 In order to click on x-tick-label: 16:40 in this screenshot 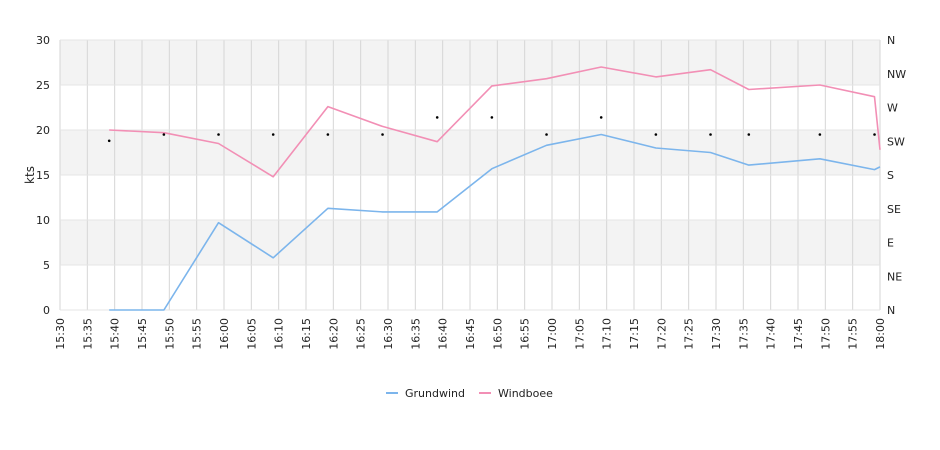, I will do `click(443, 334)`.